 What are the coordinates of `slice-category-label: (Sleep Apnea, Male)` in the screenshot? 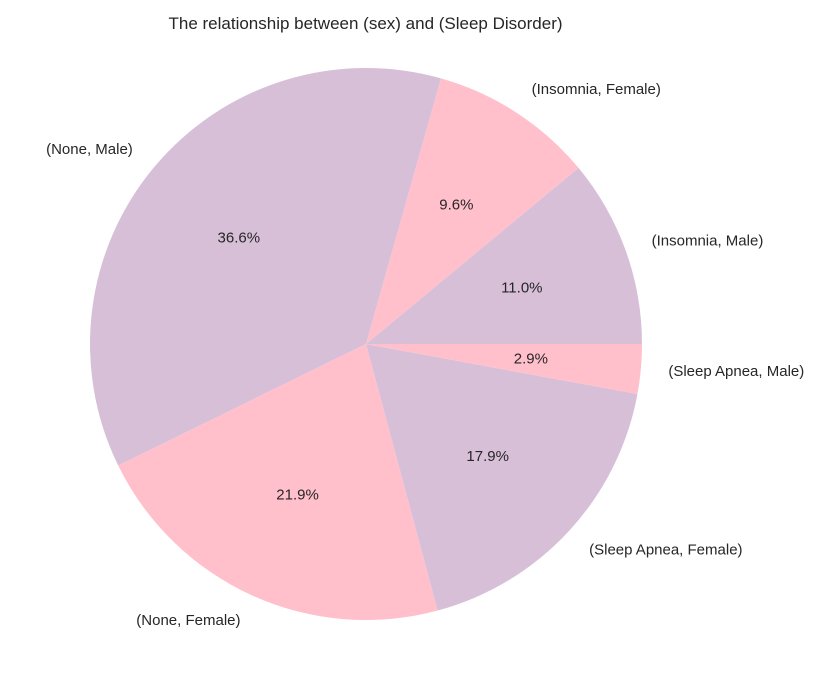 It's located at (736, 371).